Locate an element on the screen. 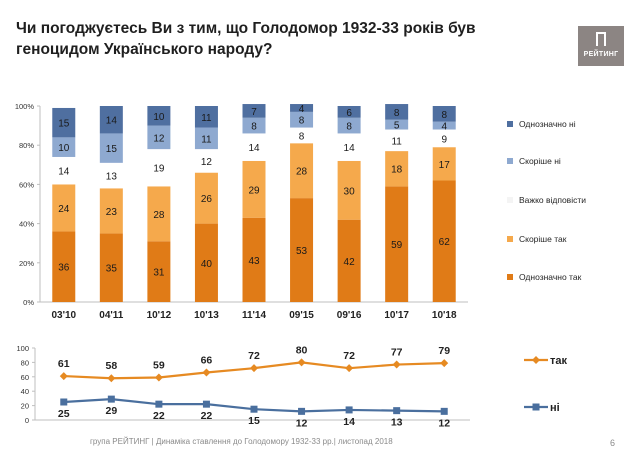 The height and width of the screenshot is (456, 638). bar-data-label: 4 is located at coordinates (302, 109).